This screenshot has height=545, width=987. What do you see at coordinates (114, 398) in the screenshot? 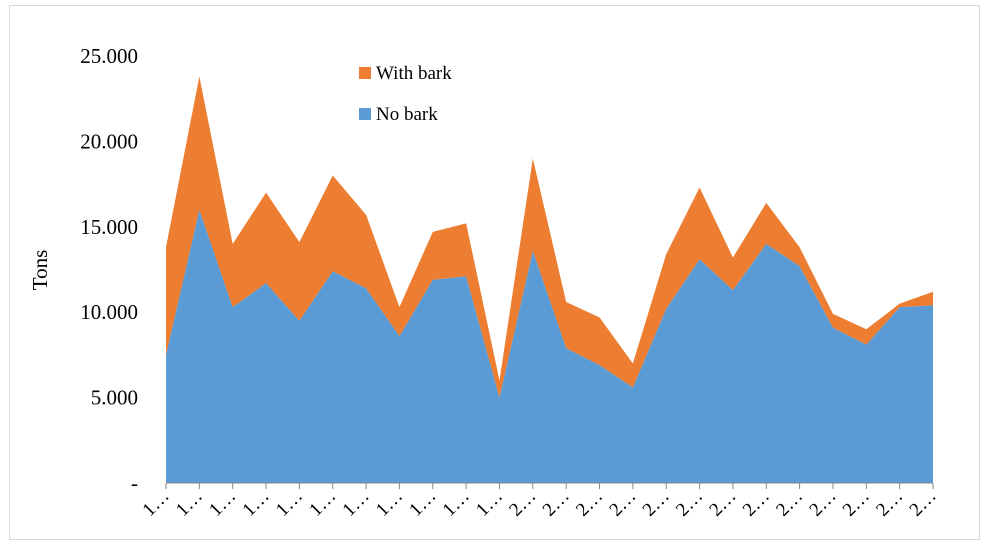
I see `y-tick-label: 5.000` at bounding box center [114, 398].